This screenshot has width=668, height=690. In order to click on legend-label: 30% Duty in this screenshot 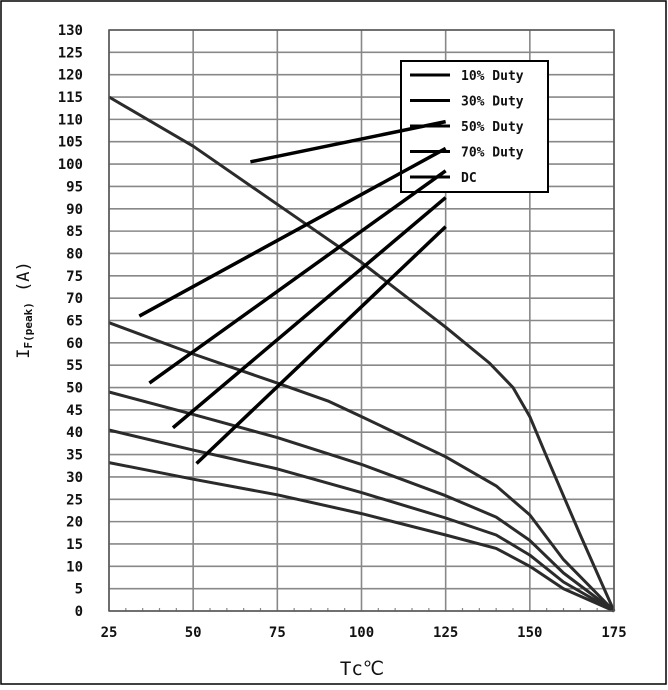, I will do `click(492, 102)`.